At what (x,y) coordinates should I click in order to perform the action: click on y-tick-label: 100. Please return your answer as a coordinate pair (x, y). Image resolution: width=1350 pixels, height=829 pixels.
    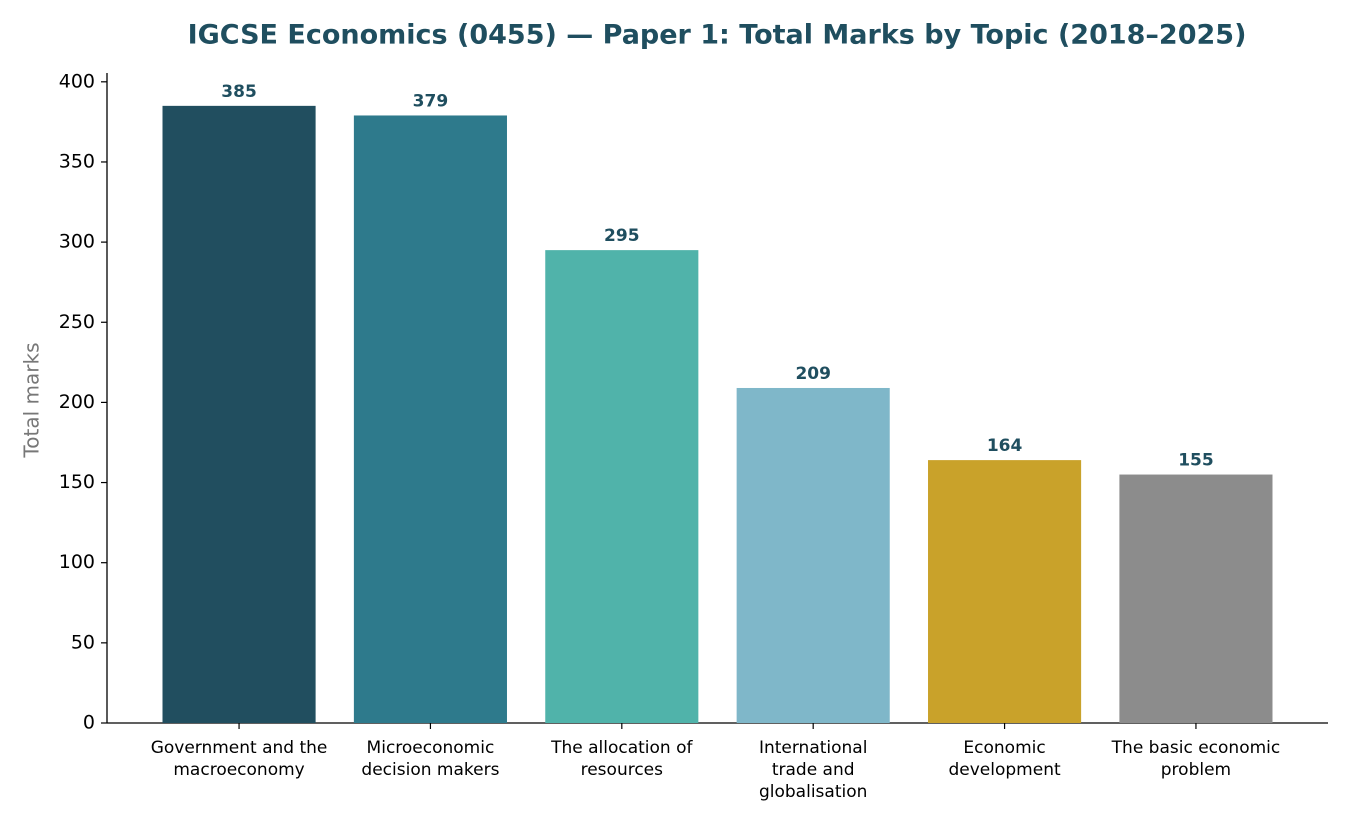
    Looking at the image, I should click on (77, 562).